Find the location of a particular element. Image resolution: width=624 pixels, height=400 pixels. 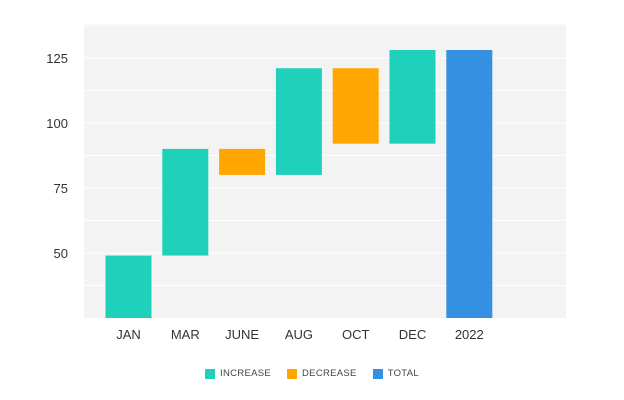

legend: INCREASE DECREASE TOTAL is located at coordinates (312, 373).